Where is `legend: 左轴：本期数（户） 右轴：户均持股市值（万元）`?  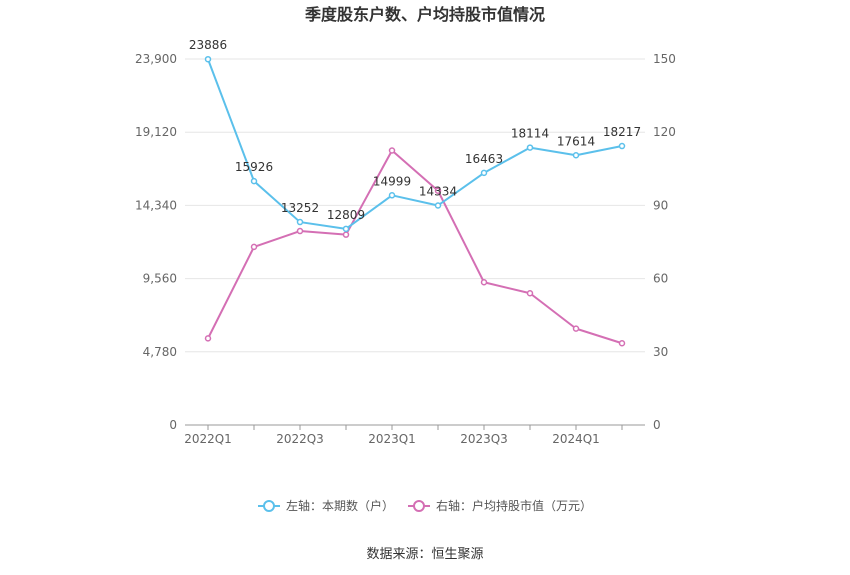 legend: 左轴：本期数（户） 右轴：户均持股市值（万元） is located at coordinates (425, 505).